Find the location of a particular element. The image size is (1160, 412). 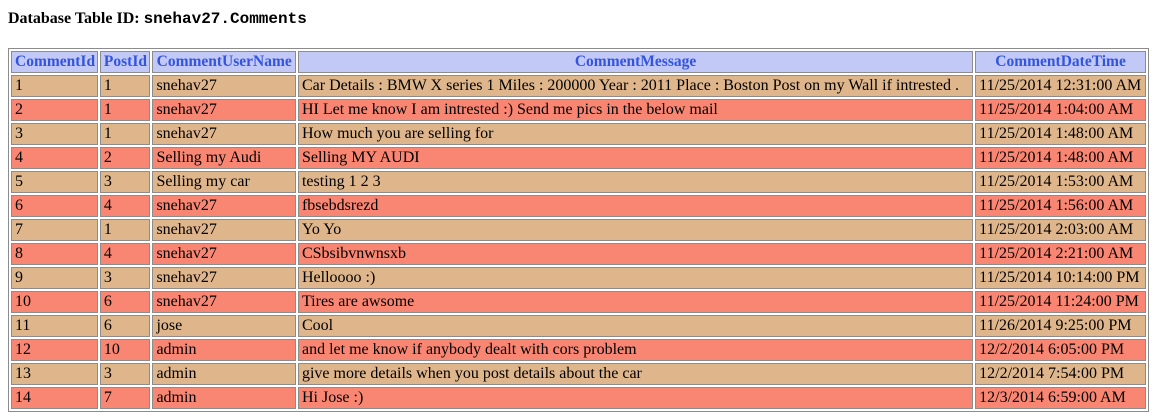

cell-comment-date-time: 11/25/2014 2:03:00 AM is located at coordinates (1060, 230).